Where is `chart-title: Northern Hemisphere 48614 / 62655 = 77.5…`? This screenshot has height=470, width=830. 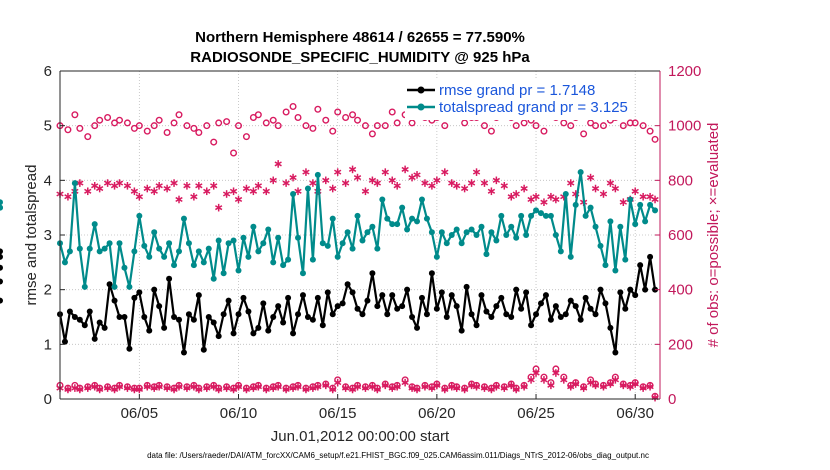
chart-title: Northern Hemisphere 48614 / 62655 = 77.5… is located at coordinates (360, 37).